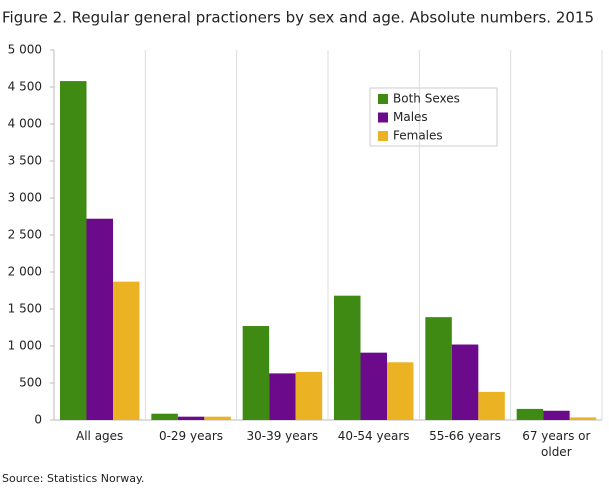 This screenshot has width=609, height=489. What do you see at coordinates (282, 436) in the screenshot?
I see `x-tick-label: 30-39 years` at bounding box center [282, 436].